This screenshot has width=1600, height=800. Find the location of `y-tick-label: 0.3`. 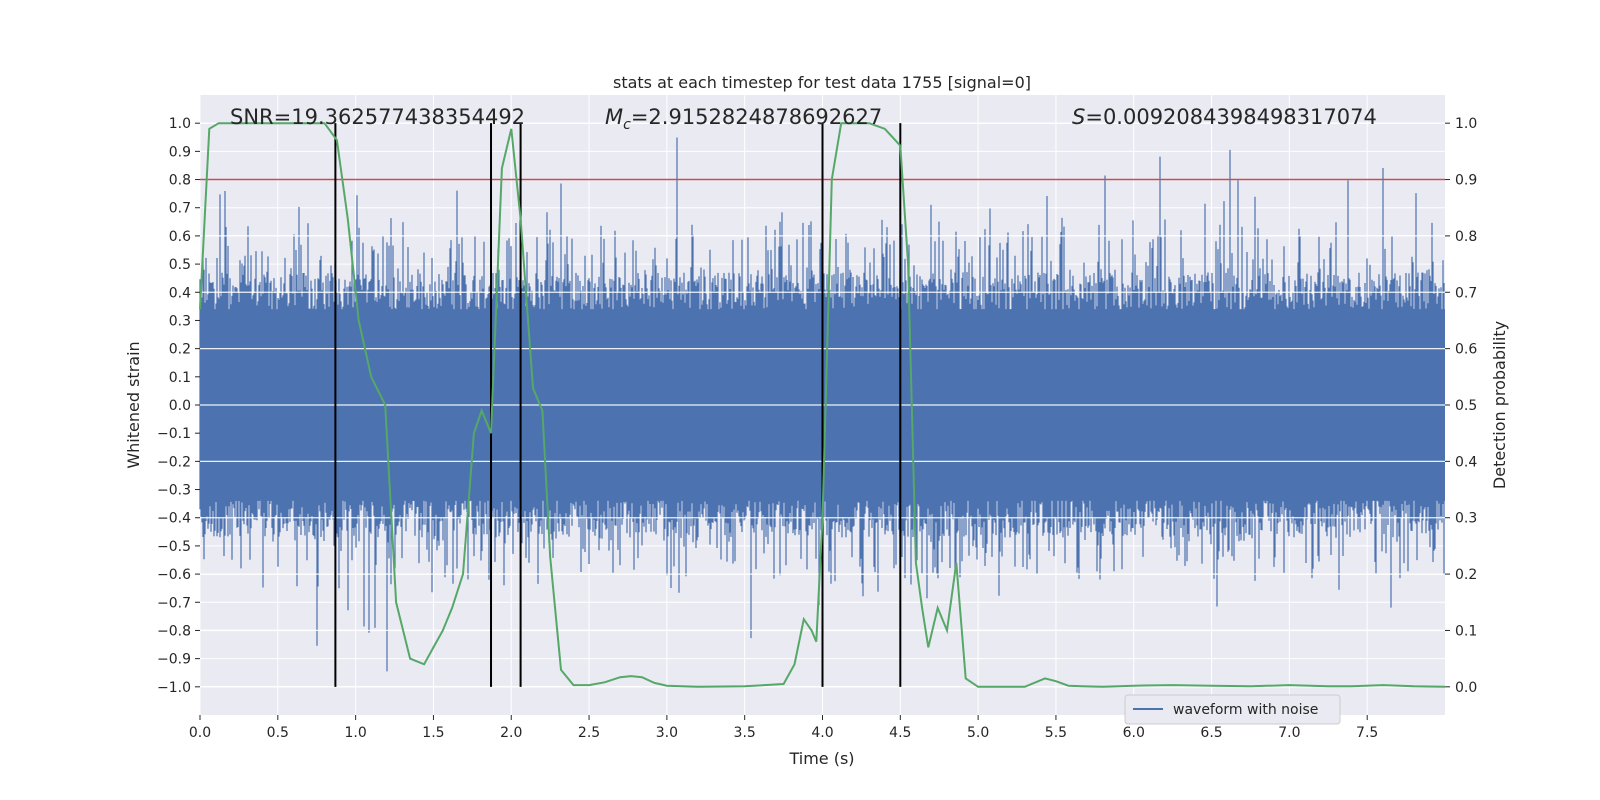

y-tick-label: 0.3 is located at coordinates (180, 321).